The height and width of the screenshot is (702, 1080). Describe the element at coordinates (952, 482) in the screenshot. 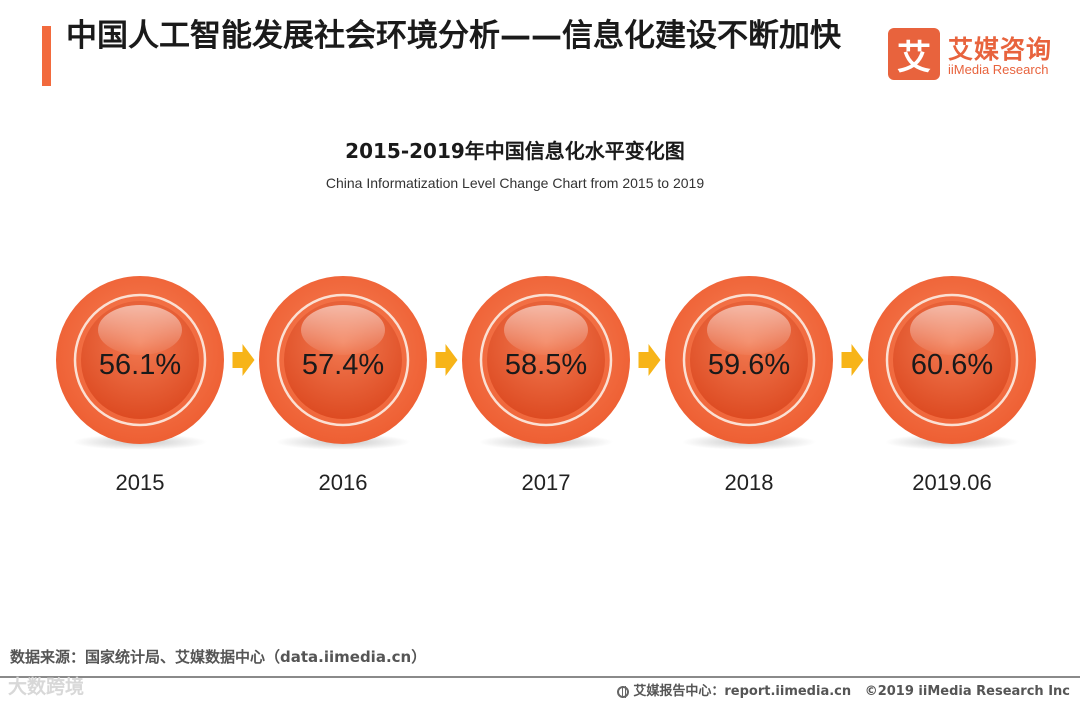

I see `year-label: 2019.06` at that location.